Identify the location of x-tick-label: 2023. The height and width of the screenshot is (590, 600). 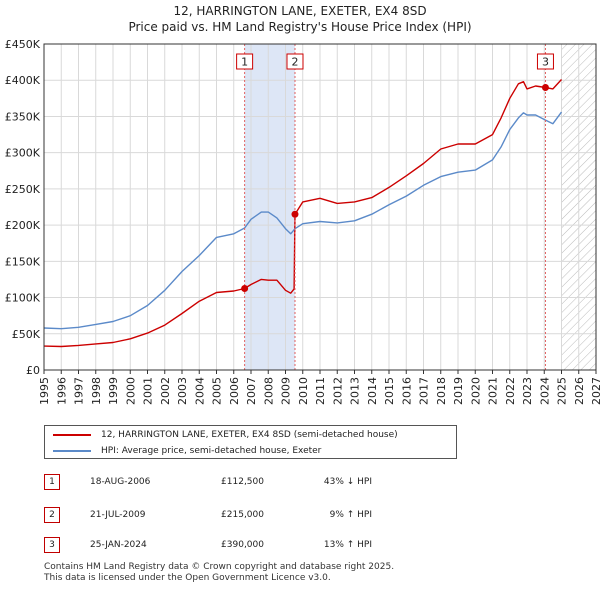
(527, 391).